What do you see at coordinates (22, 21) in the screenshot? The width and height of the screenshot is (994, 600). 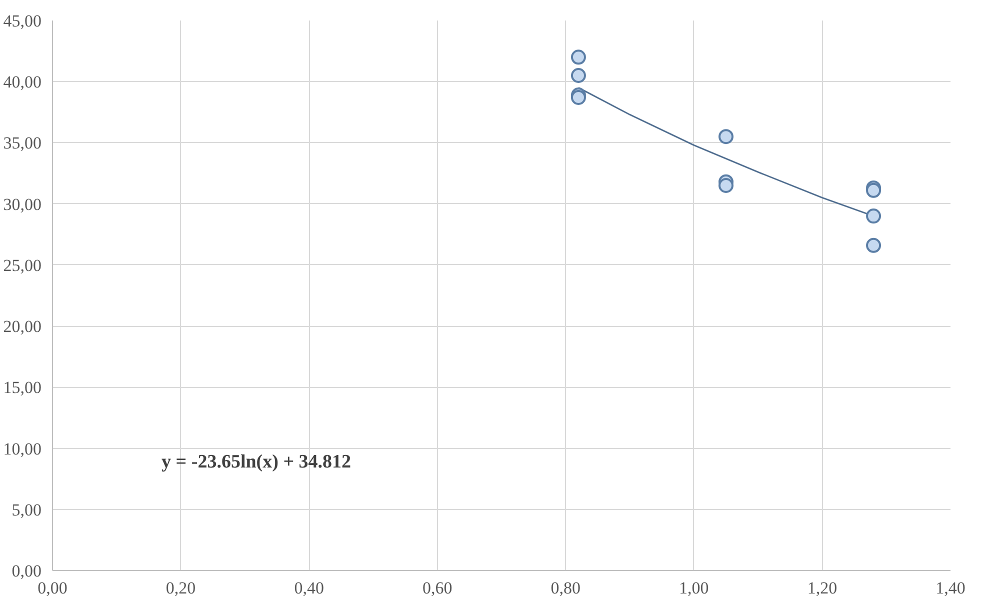 I see `y-tick-label: 45,00` at bounding box center [22, 21].